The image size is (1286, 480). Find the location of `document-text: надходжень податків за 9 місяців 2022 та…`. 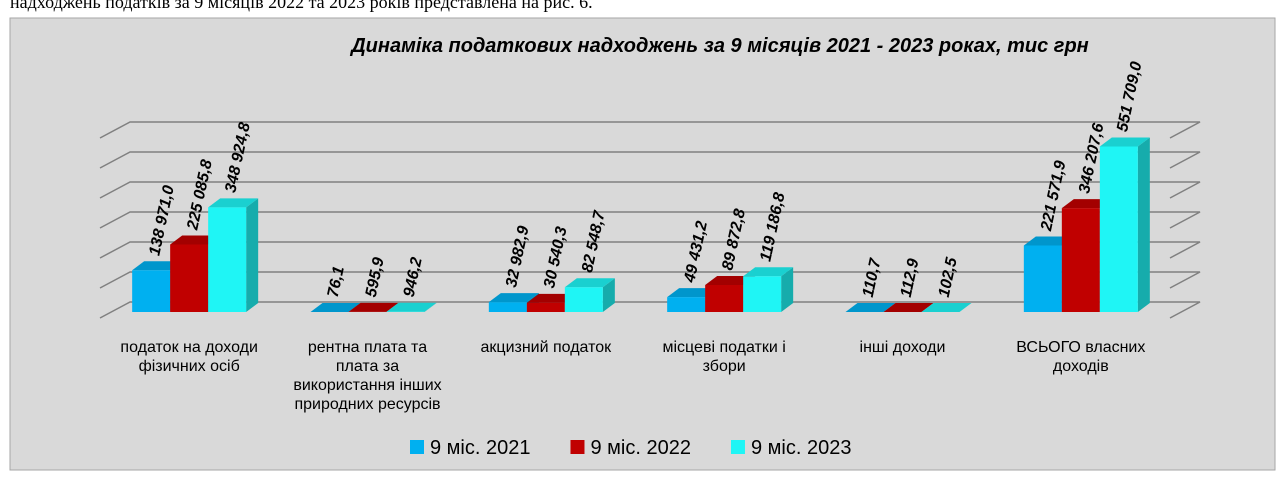

document-text: надходжень податків за 9 місяців 2022 та… is located at coordinates (301, 6).